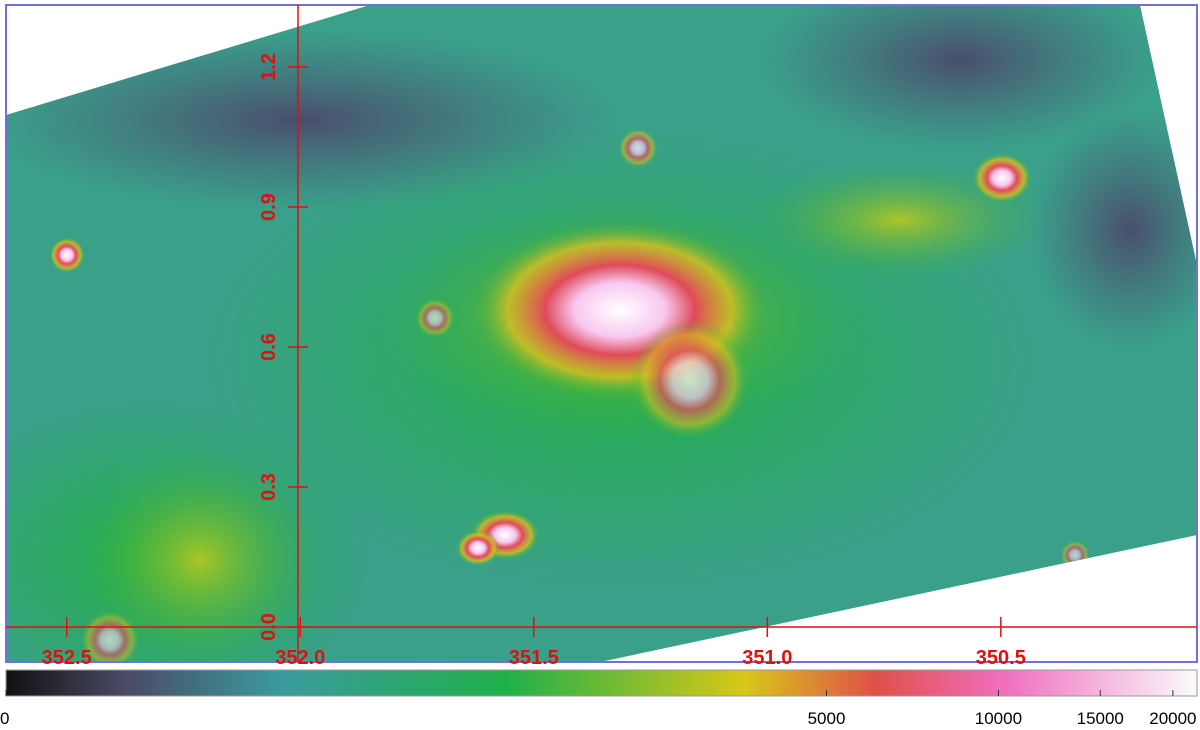 The image size is (1200, 730). Describe the element at coordinates (269, 67) in the screenshot. I see `y-tick-label: 1.2` at that location.